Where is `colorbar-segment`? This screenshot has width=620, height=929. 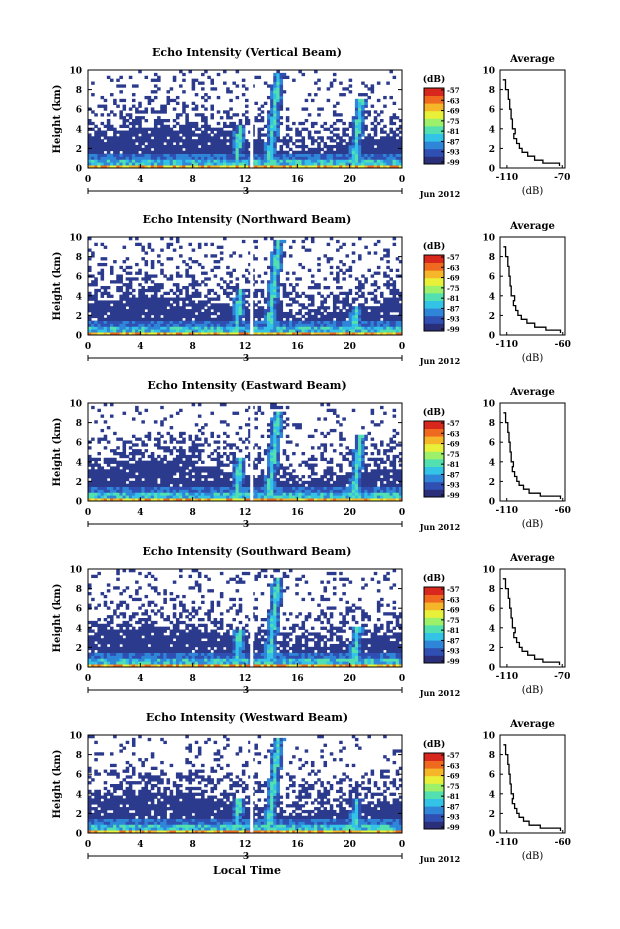
colorbar-segment is located at coordinates (434, 152).